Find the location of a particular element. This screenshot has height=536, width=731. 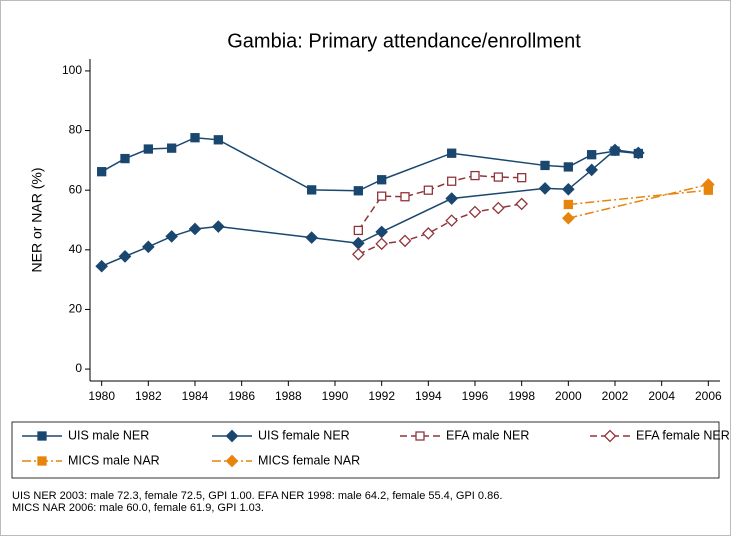

y-tick-label: 100 is located at coordinates (72, 70).